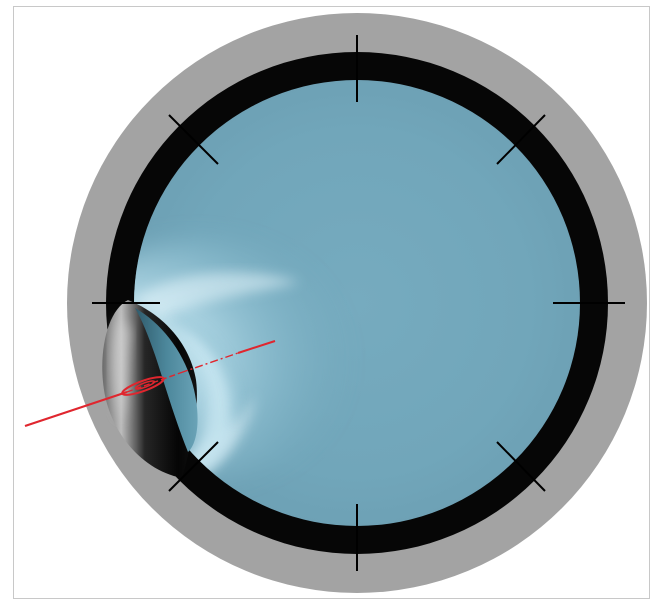 The image size is (662, 605). Describe the element at coordinates (521, 139) in the screenshot. I see `tick-top-right` at that location.